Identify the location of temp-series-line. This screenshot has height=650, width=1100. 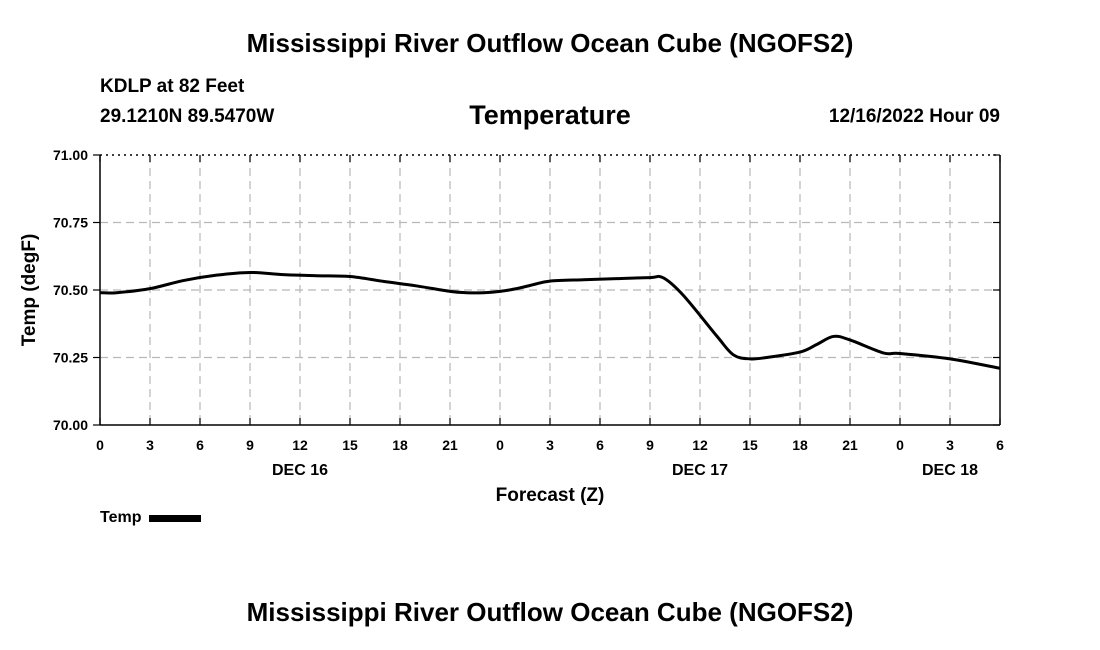
(550, 320).